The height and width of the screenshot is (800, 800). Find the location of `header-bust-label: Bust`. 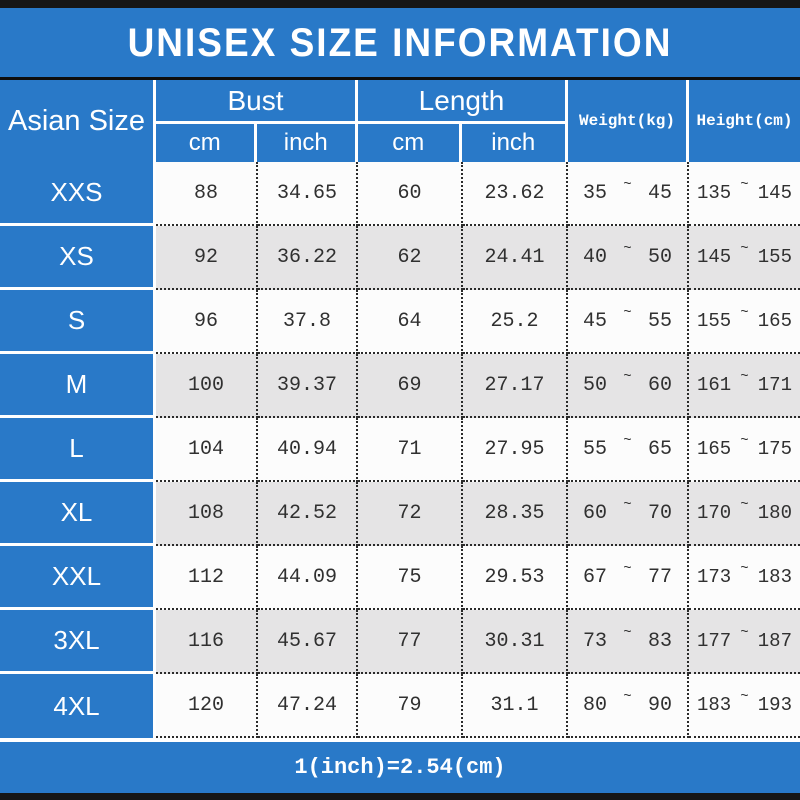

header-bust-label: Bust is located at coordinates (255, 102).